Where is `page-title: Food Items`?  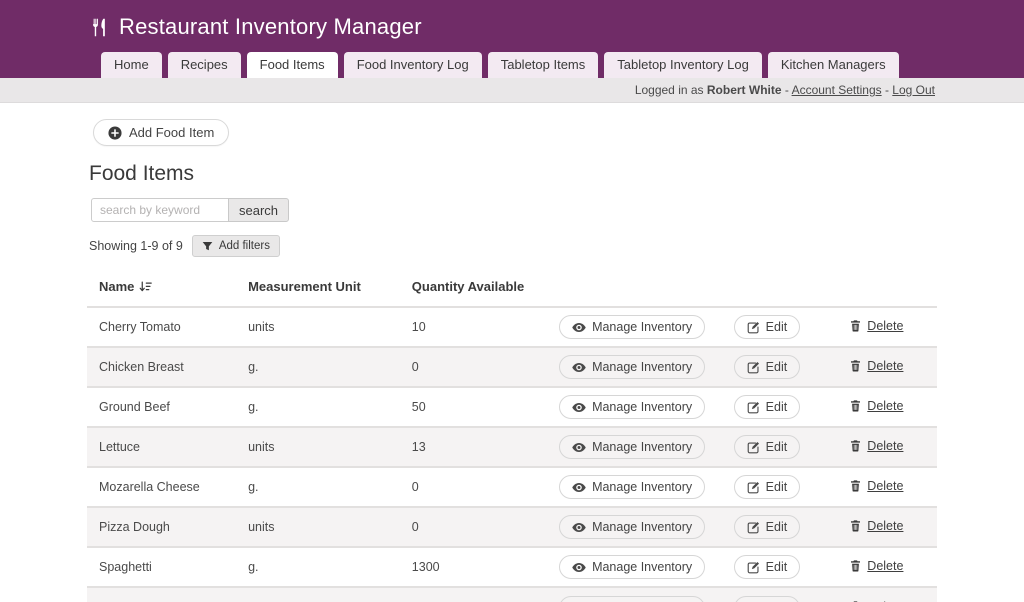
page-title: Food Items is located at coordinates (142, 173).